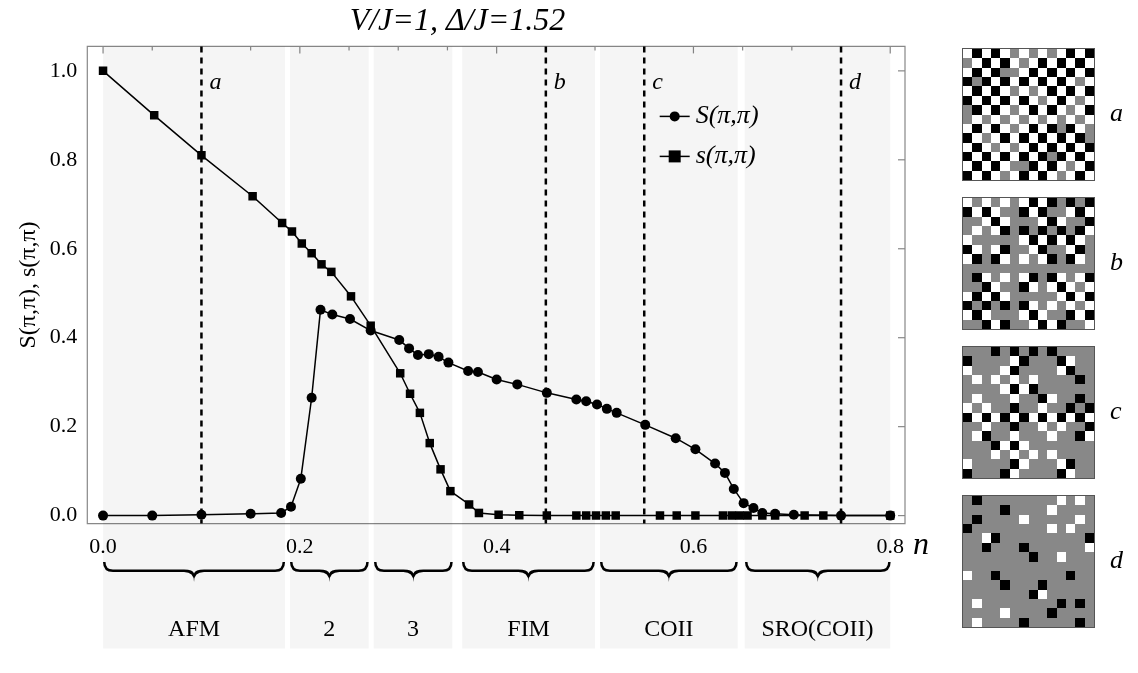 This screenshot has width=1138, height=673. Describe the element at coordinates (725, 155) in the screenshot. I see `legend-label: s(π,π)` at that location.